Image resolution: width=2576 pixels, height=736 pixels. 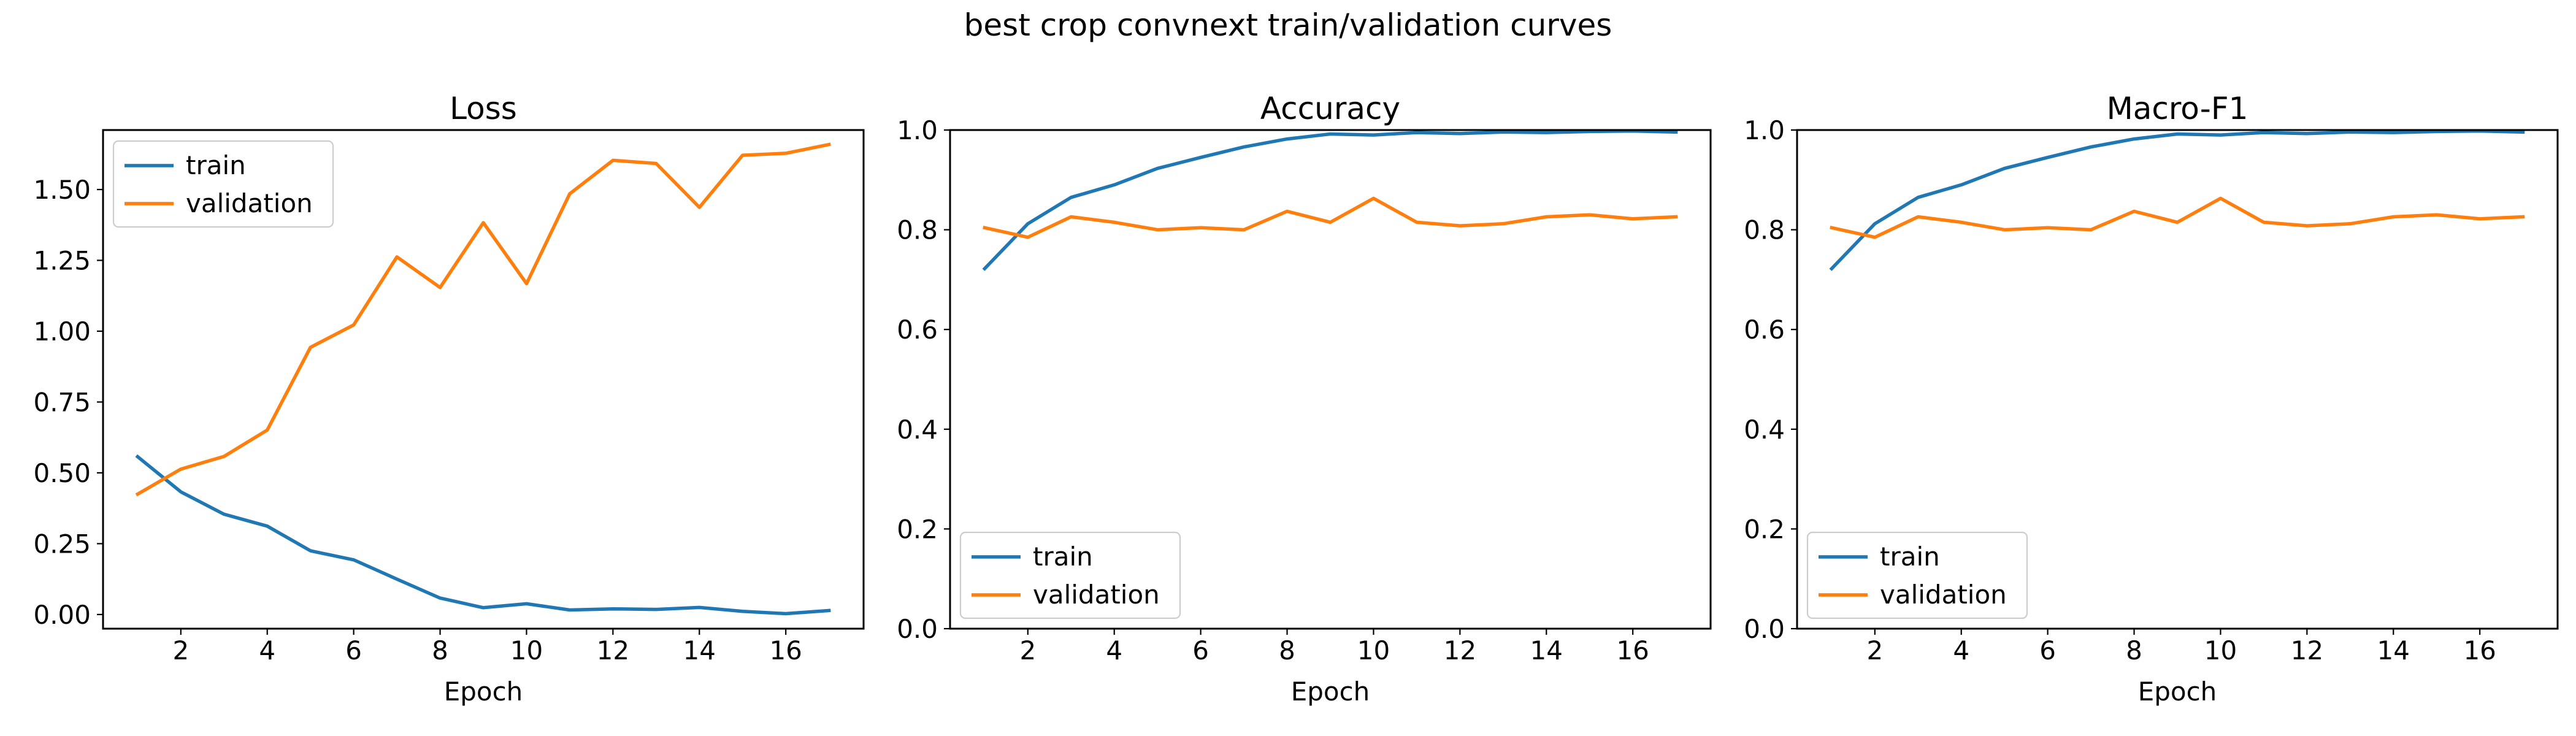 I want to click on y-tick-label: 1.50, so click(x=62, y=190).